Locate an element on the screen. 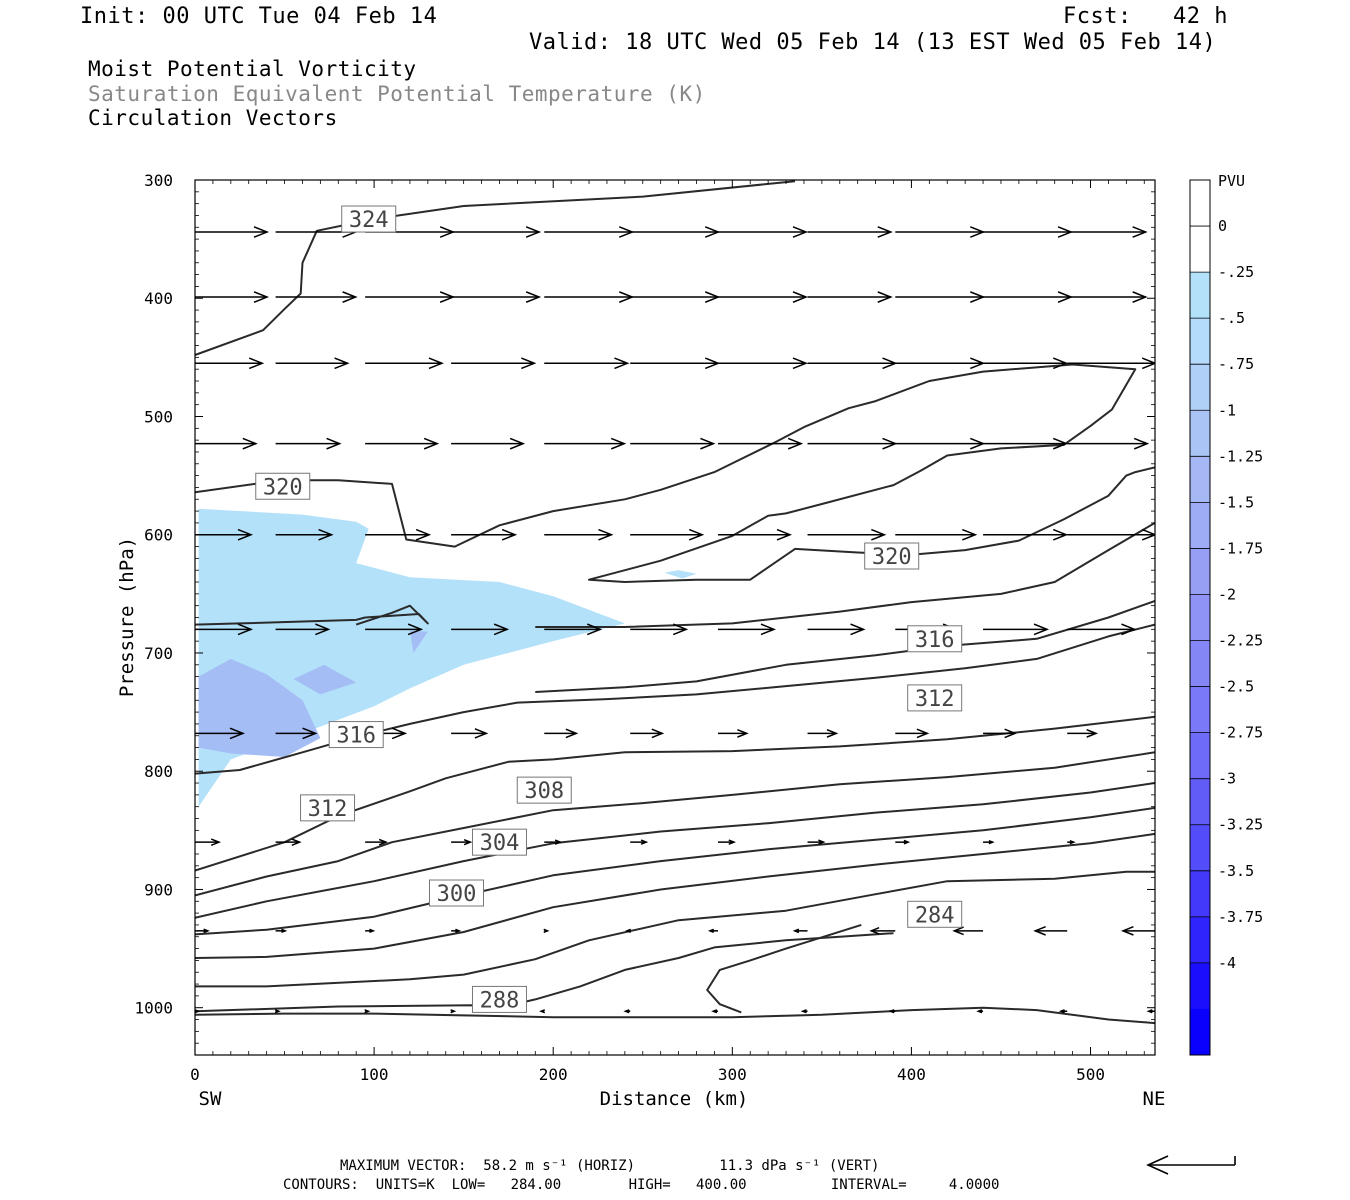 The image size is (1350, 1200). colorbar-tick-label: -1.75 is located at coordinates (1240, 548).